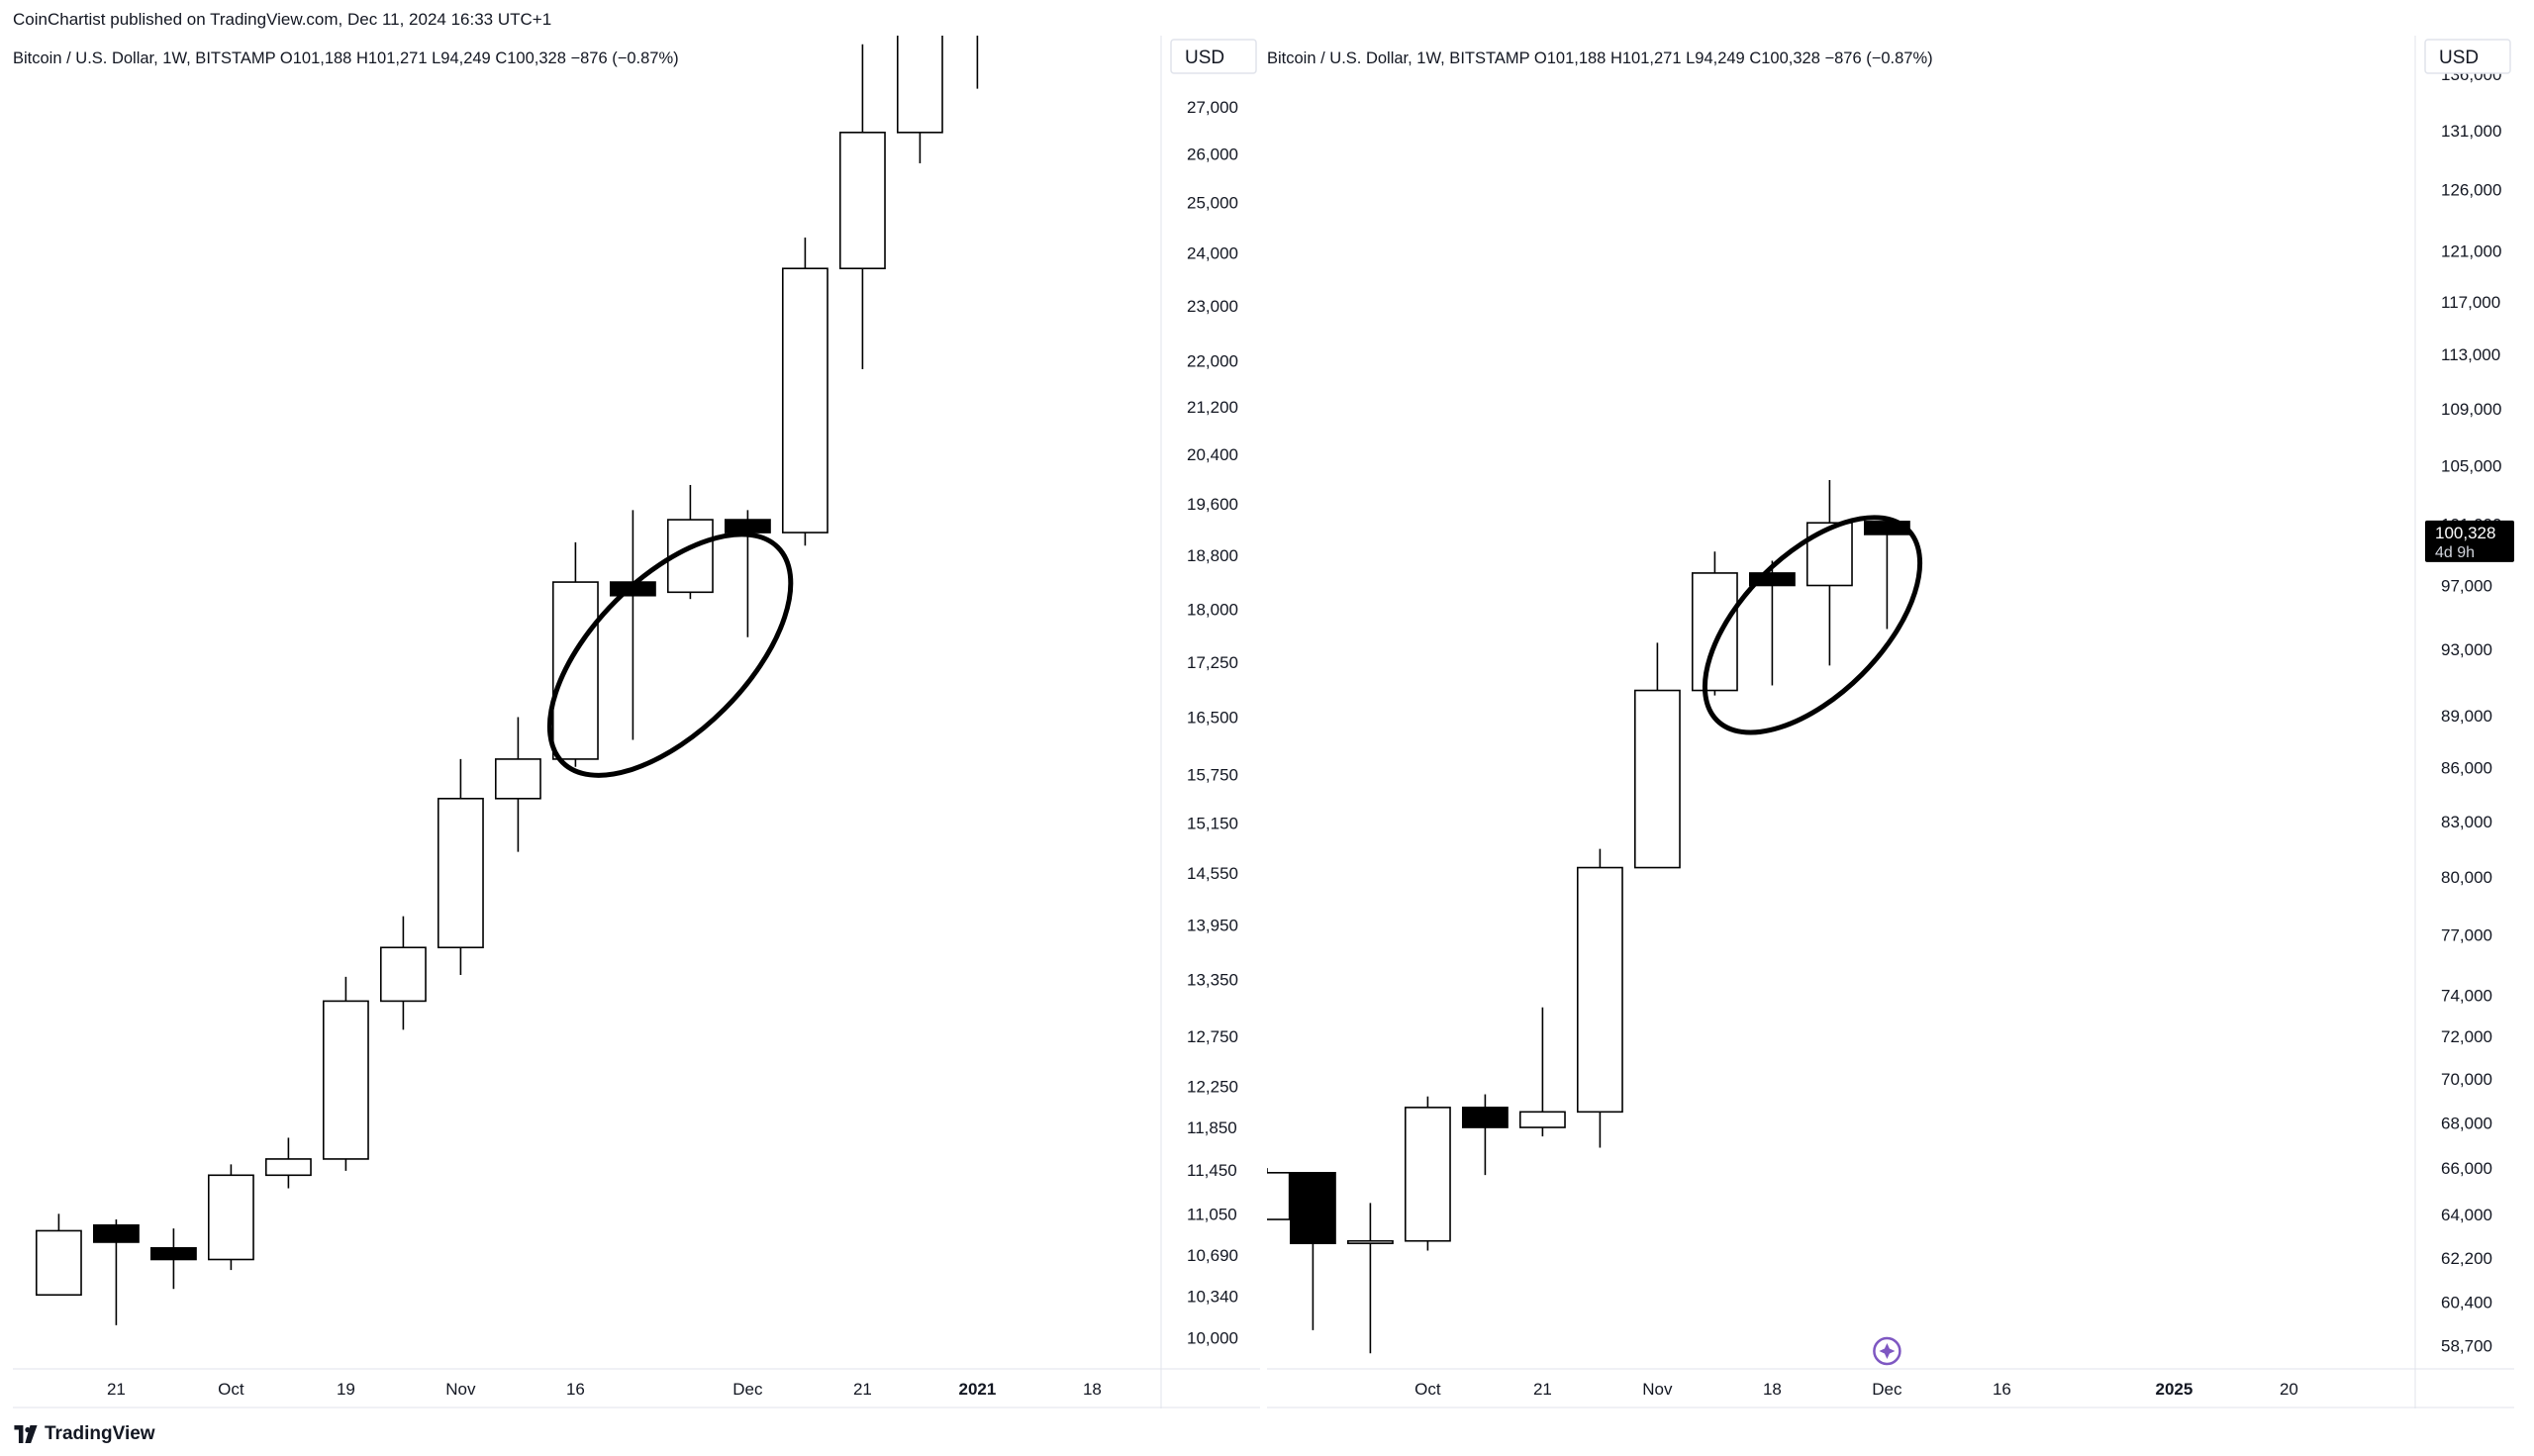  I want to click on y-tick-label: 10,690, so click(1212, 1255).